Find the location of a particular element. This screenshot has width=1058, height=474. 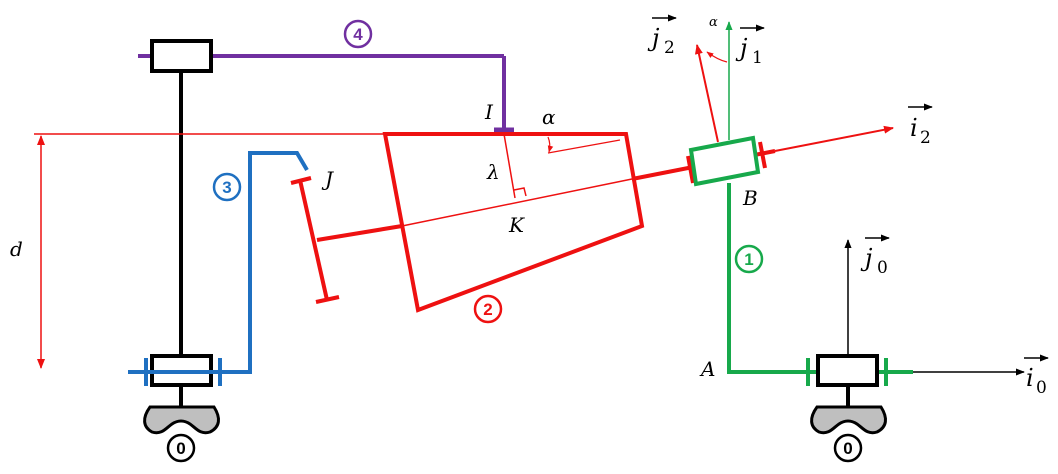

solid-2-number: 2 is located at coordinates (487, 309).